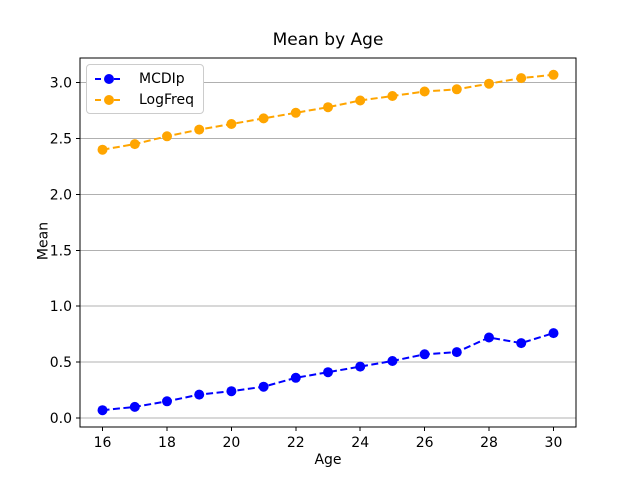 Image resolution: width=640 pixels, height=480 pixels. Describe the element at coordinates (43, 241) in the screenshot. I see `y-axis-label: Mean` at that location.